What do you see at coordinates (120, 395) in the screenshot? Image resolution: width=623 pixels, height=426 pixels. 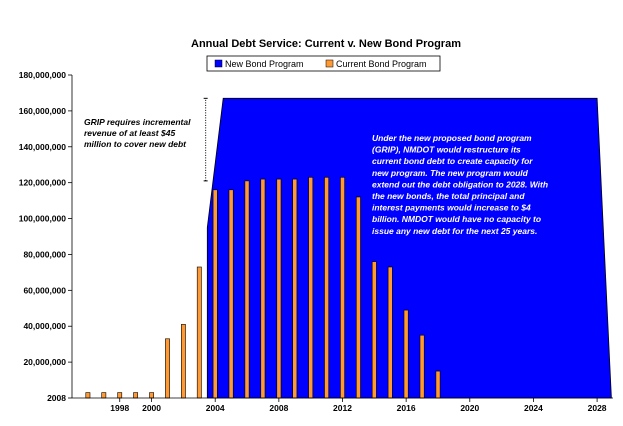 I see `bar-current-1998` at bounding box center [120, 395].